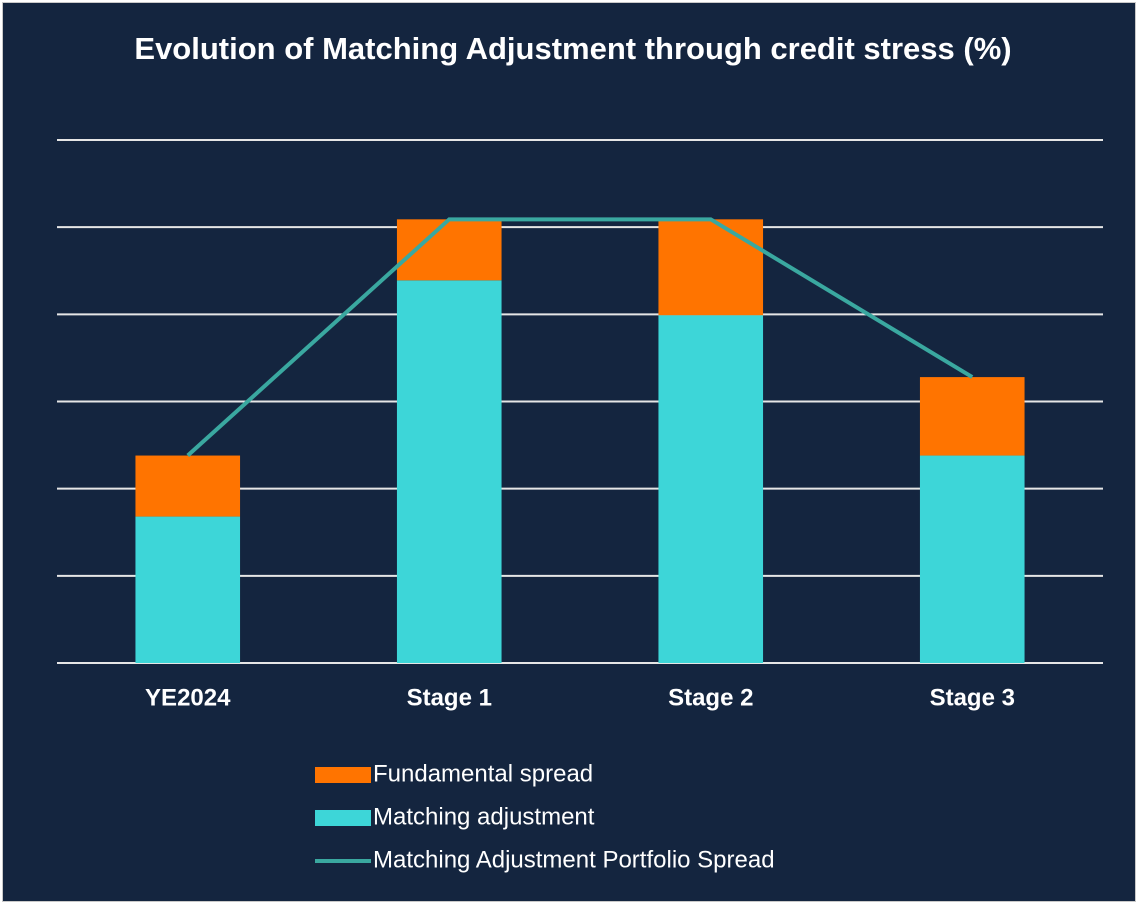  Describe the element at coordinates (188, 697) in the screenshot. I see `x-tick-label: YE2024` at that location.